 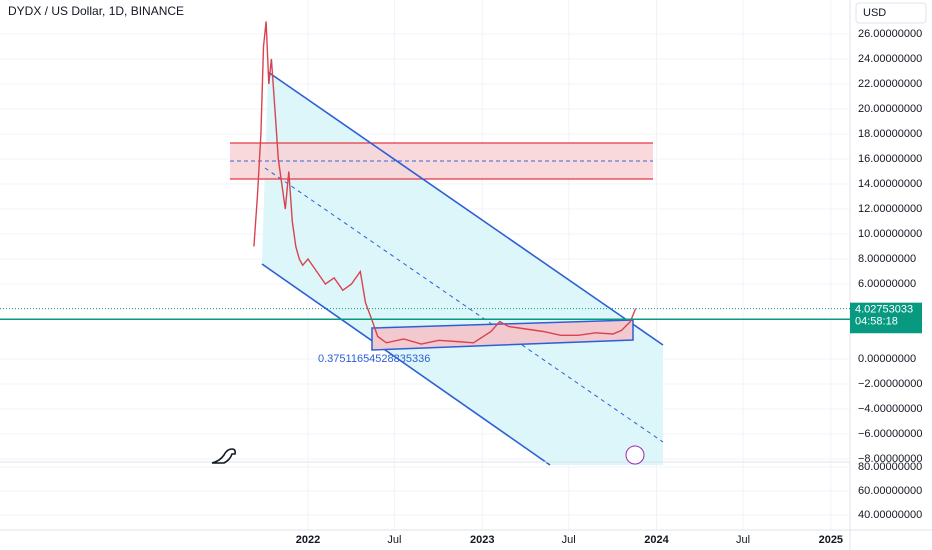 What do you see at coordinates (96, 11) in the screenshot?
I see `chart-title: DYDX / US Dollar, 1D, BINANCE` at bounding box center [96, 11].